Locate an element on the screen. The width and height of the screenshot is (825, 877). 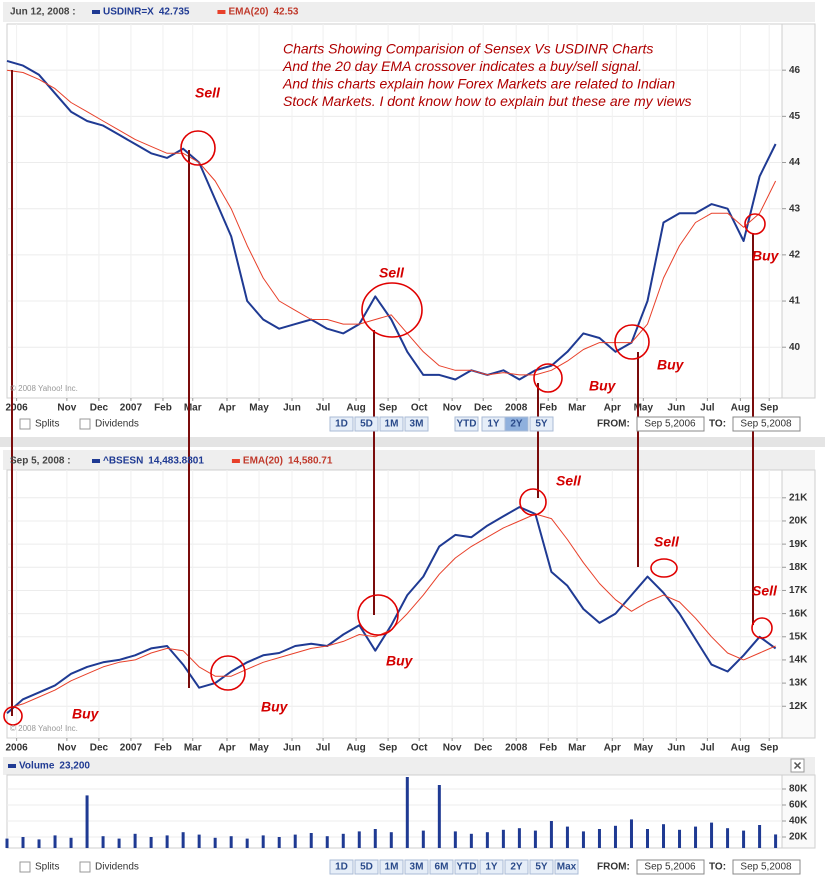
x-tick-label: Apr is located at coordinates (226, 748).